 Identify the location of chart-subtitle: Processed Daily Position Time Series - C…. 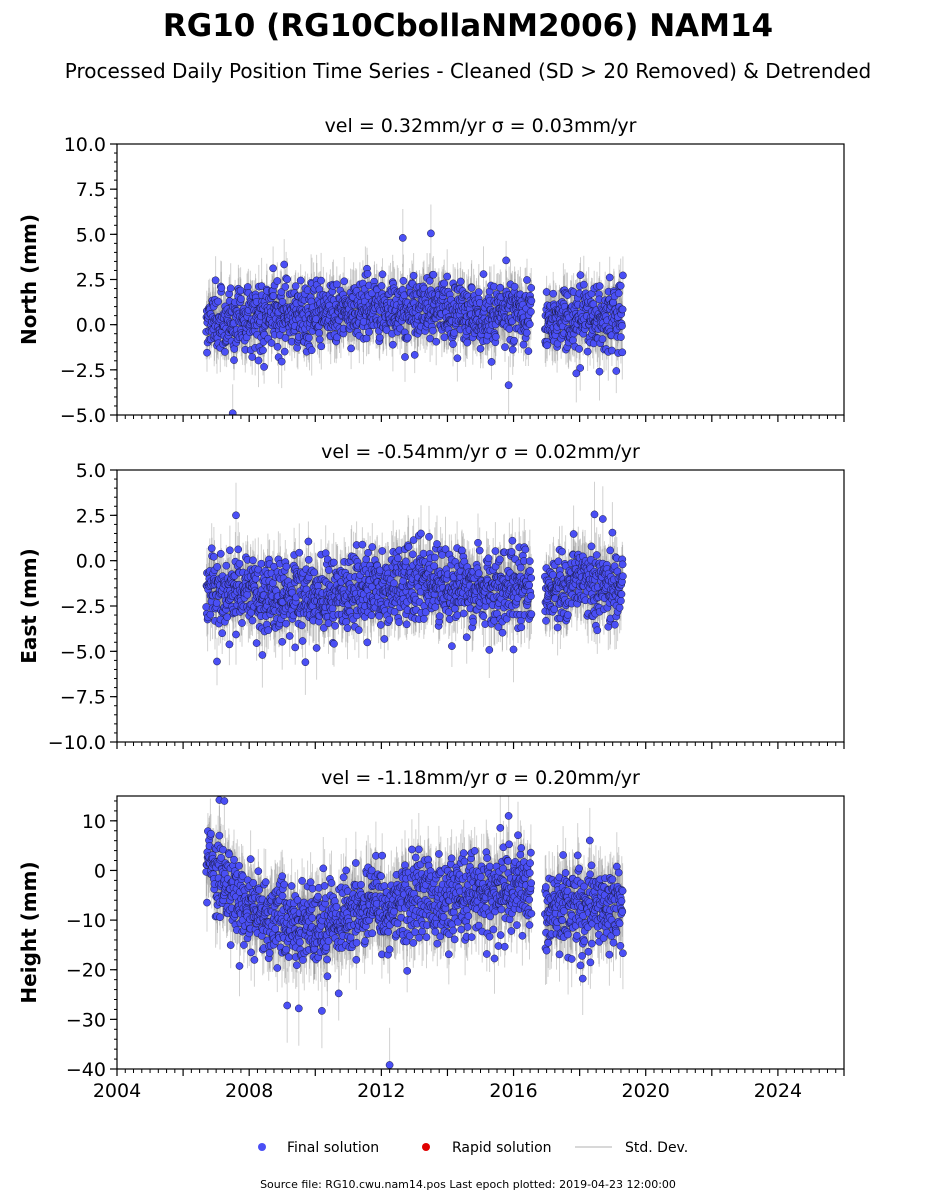
(468, 71).